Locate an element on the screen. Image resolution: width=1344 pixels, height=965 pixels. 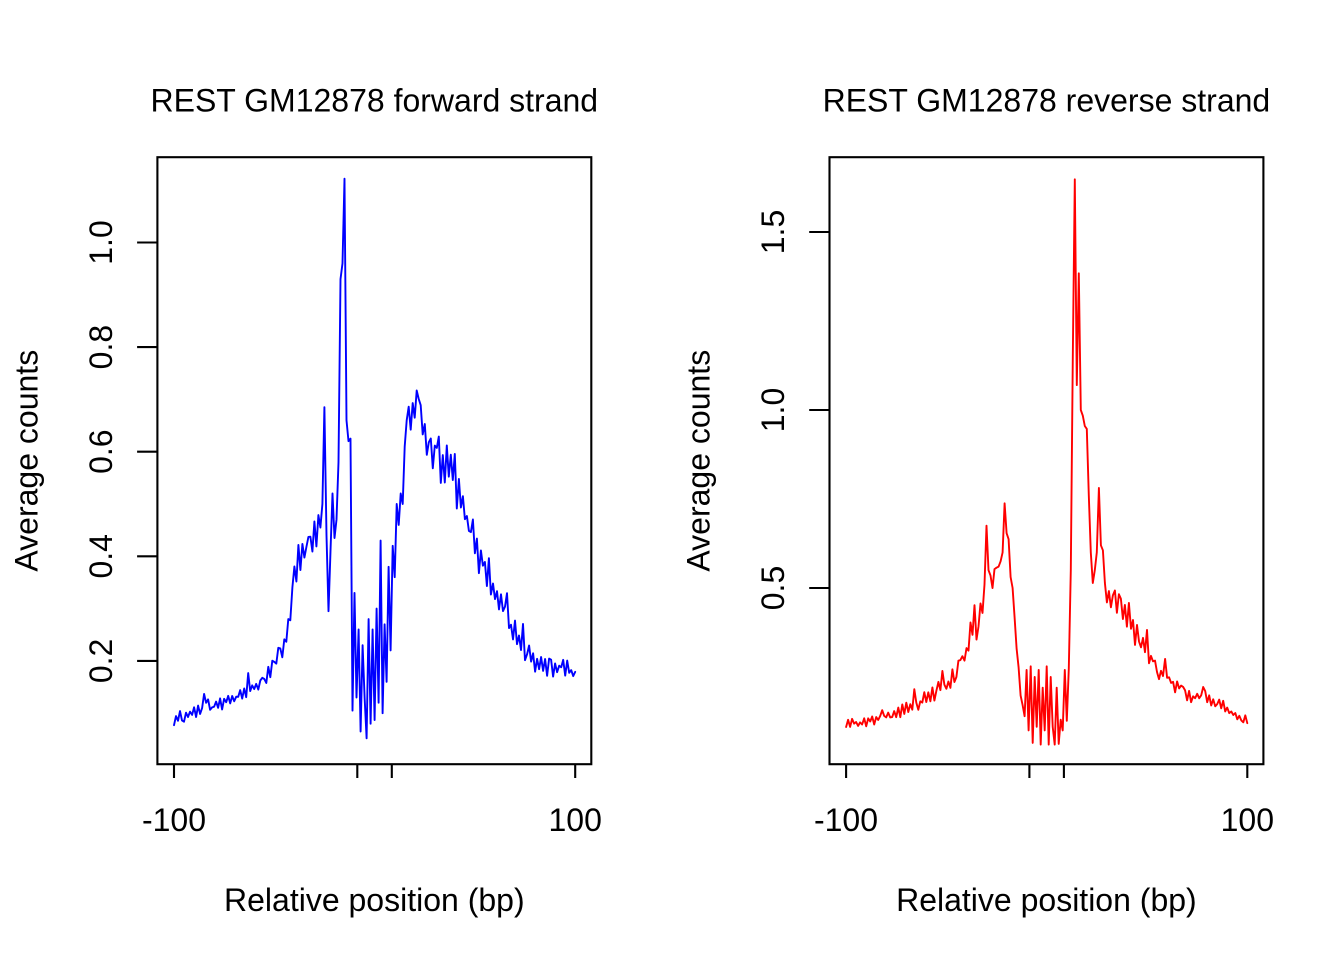
svg-text: 0.4 is located at coordinates (101, 556).